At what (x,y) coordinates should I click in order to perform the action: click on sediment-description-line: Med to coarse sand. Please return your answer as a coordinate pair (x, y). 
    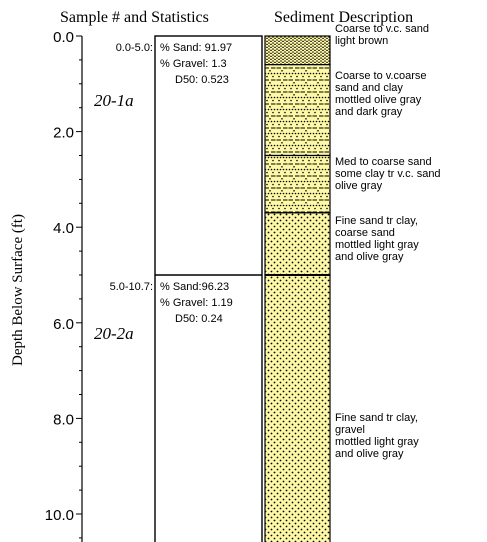
    Looking at the image, I should click on (383, 162).